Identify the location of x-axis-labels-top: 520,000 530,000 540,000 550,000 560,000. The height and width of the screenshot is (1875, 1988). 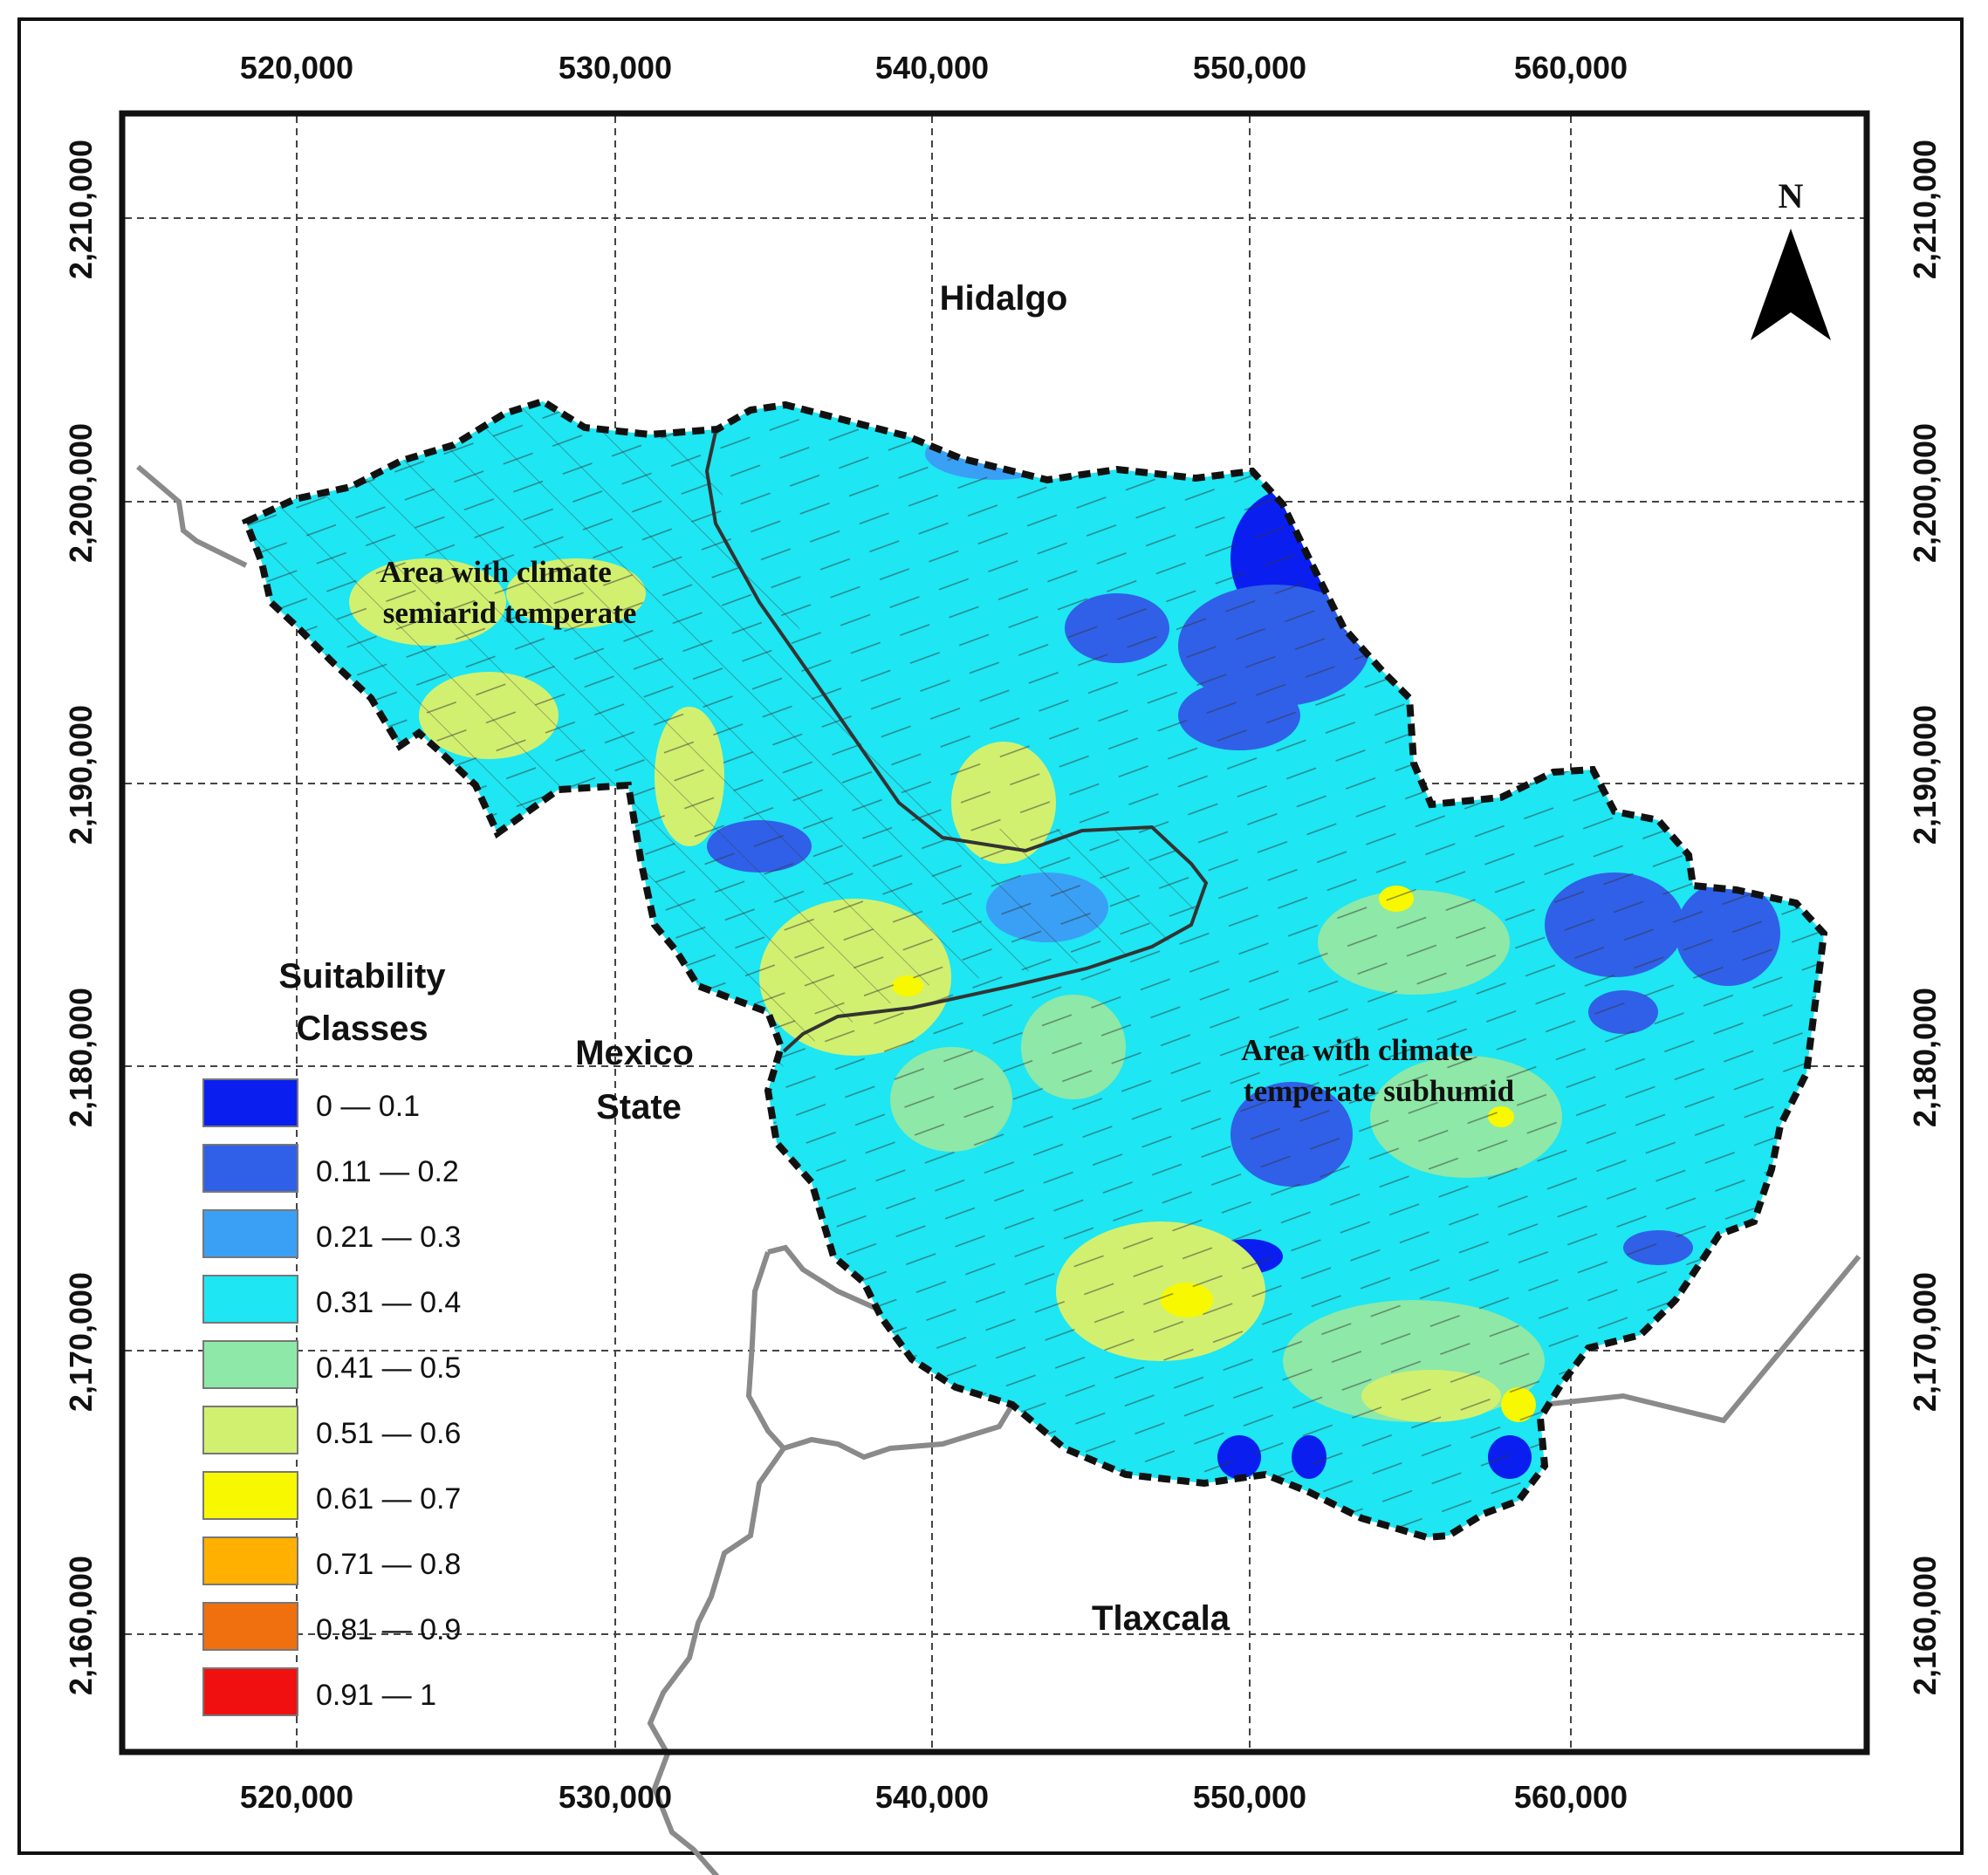
(934, 68).